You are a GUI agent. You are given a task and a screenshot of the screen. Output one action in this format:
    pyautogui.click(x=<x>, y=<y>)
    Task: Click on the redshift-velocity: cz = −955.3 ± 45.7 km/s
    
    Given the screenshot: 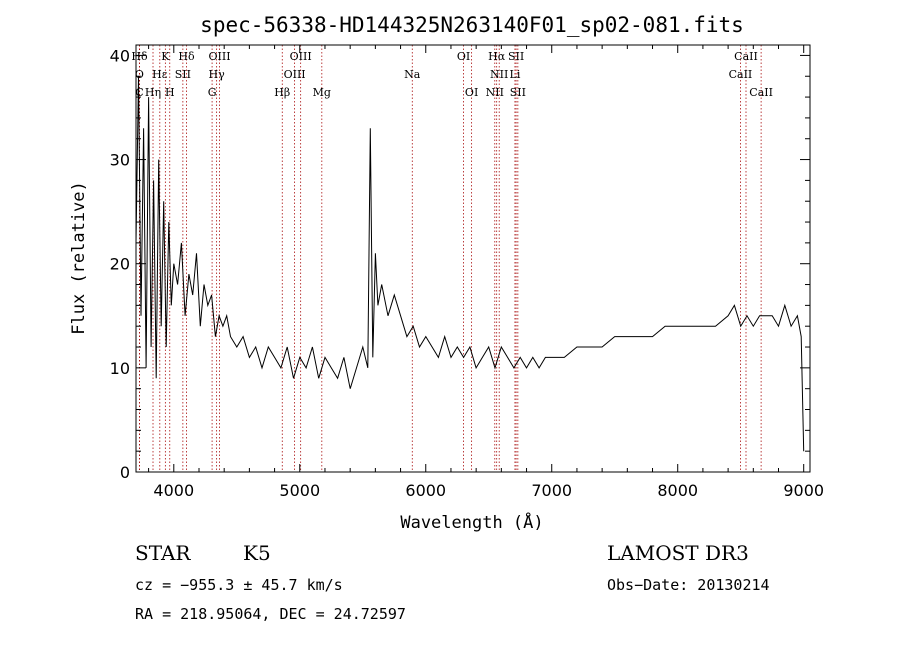 What is the action you would take?
    pyautogui.click(x=239, y=585)
    